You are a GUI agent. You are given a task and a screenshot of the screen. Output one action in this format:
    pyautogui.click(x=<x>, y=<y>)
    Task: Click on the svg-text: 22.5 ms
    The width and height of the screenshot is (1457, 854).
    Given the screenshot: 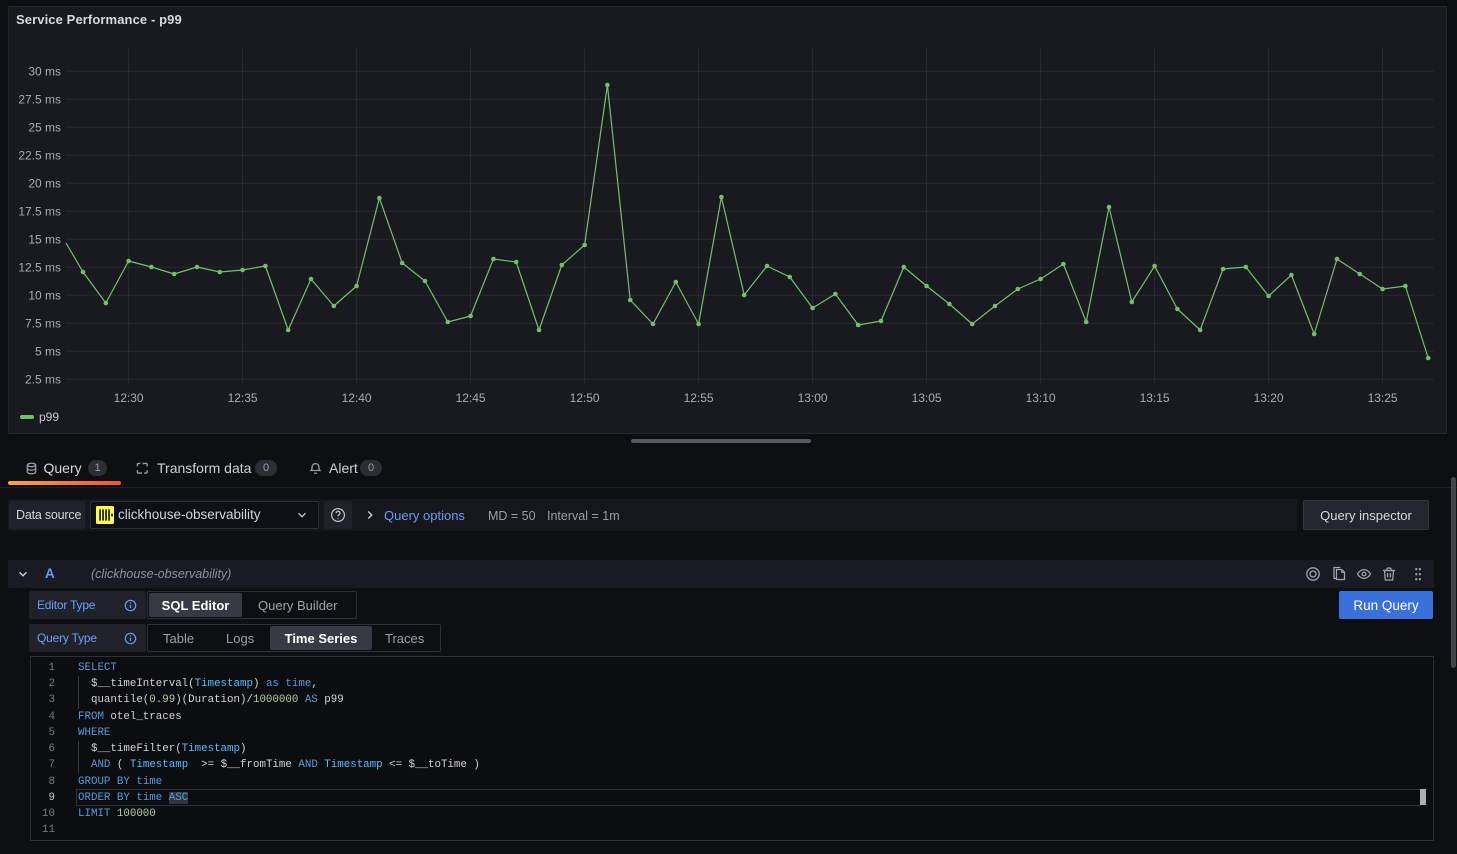 What is the action you would take?
    pyautogui.click(x=39, y=155)
    